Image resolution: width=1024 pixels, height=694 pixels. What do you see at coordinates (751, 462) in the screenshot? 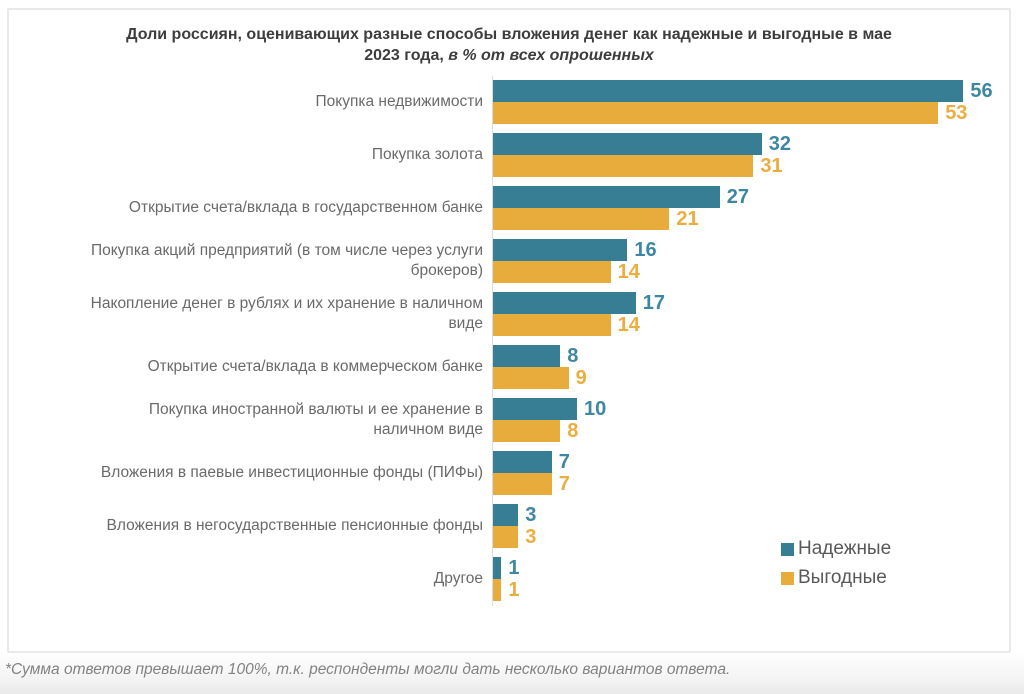
I see `bar-line-reliable: 7` at bounding box center [751, 462].